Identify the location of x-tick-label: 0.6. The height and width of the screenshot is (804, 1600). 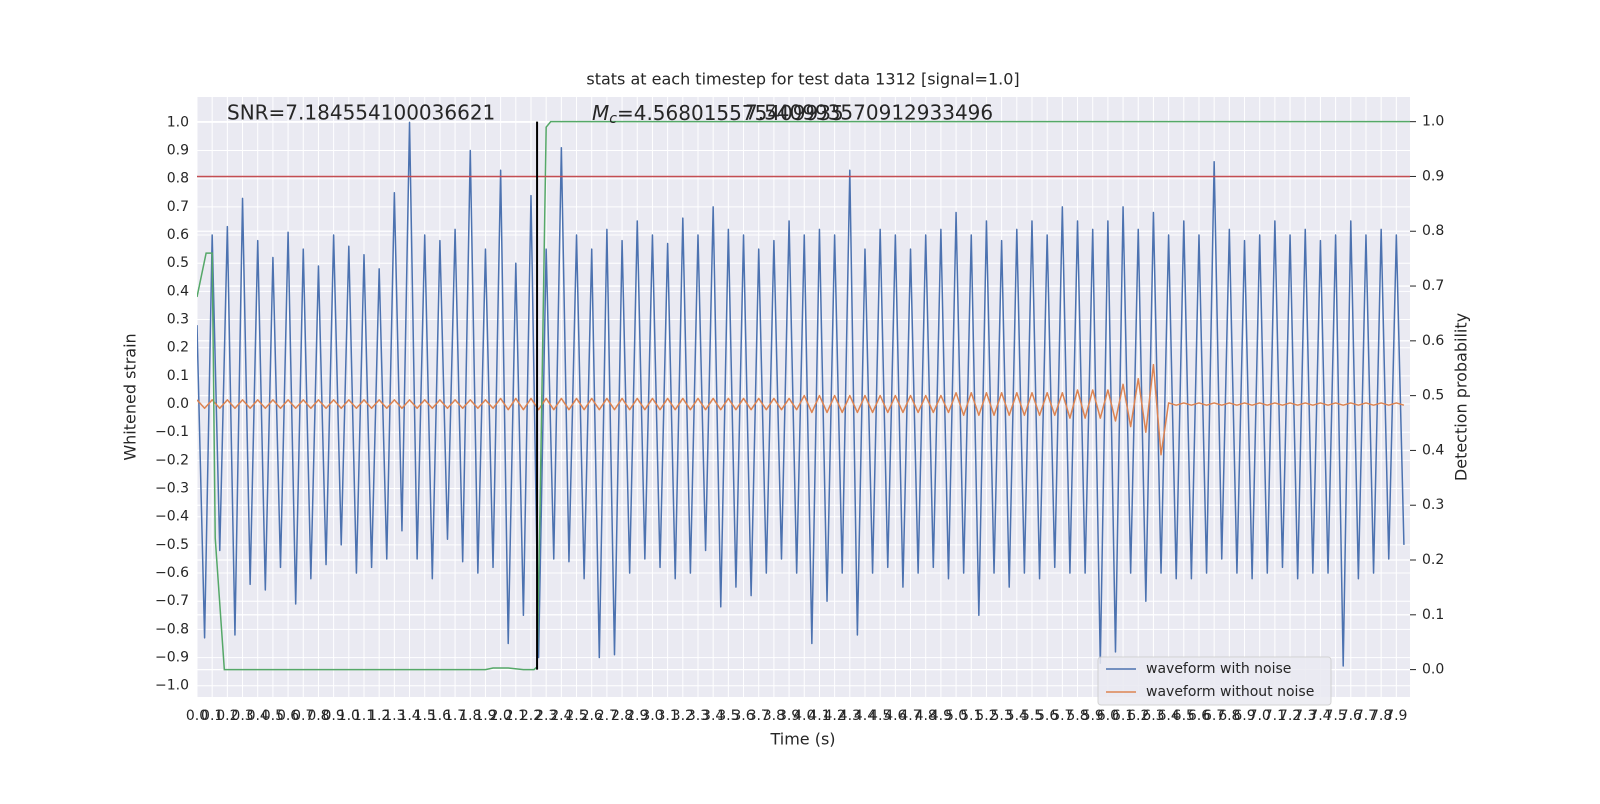
(288, 716).